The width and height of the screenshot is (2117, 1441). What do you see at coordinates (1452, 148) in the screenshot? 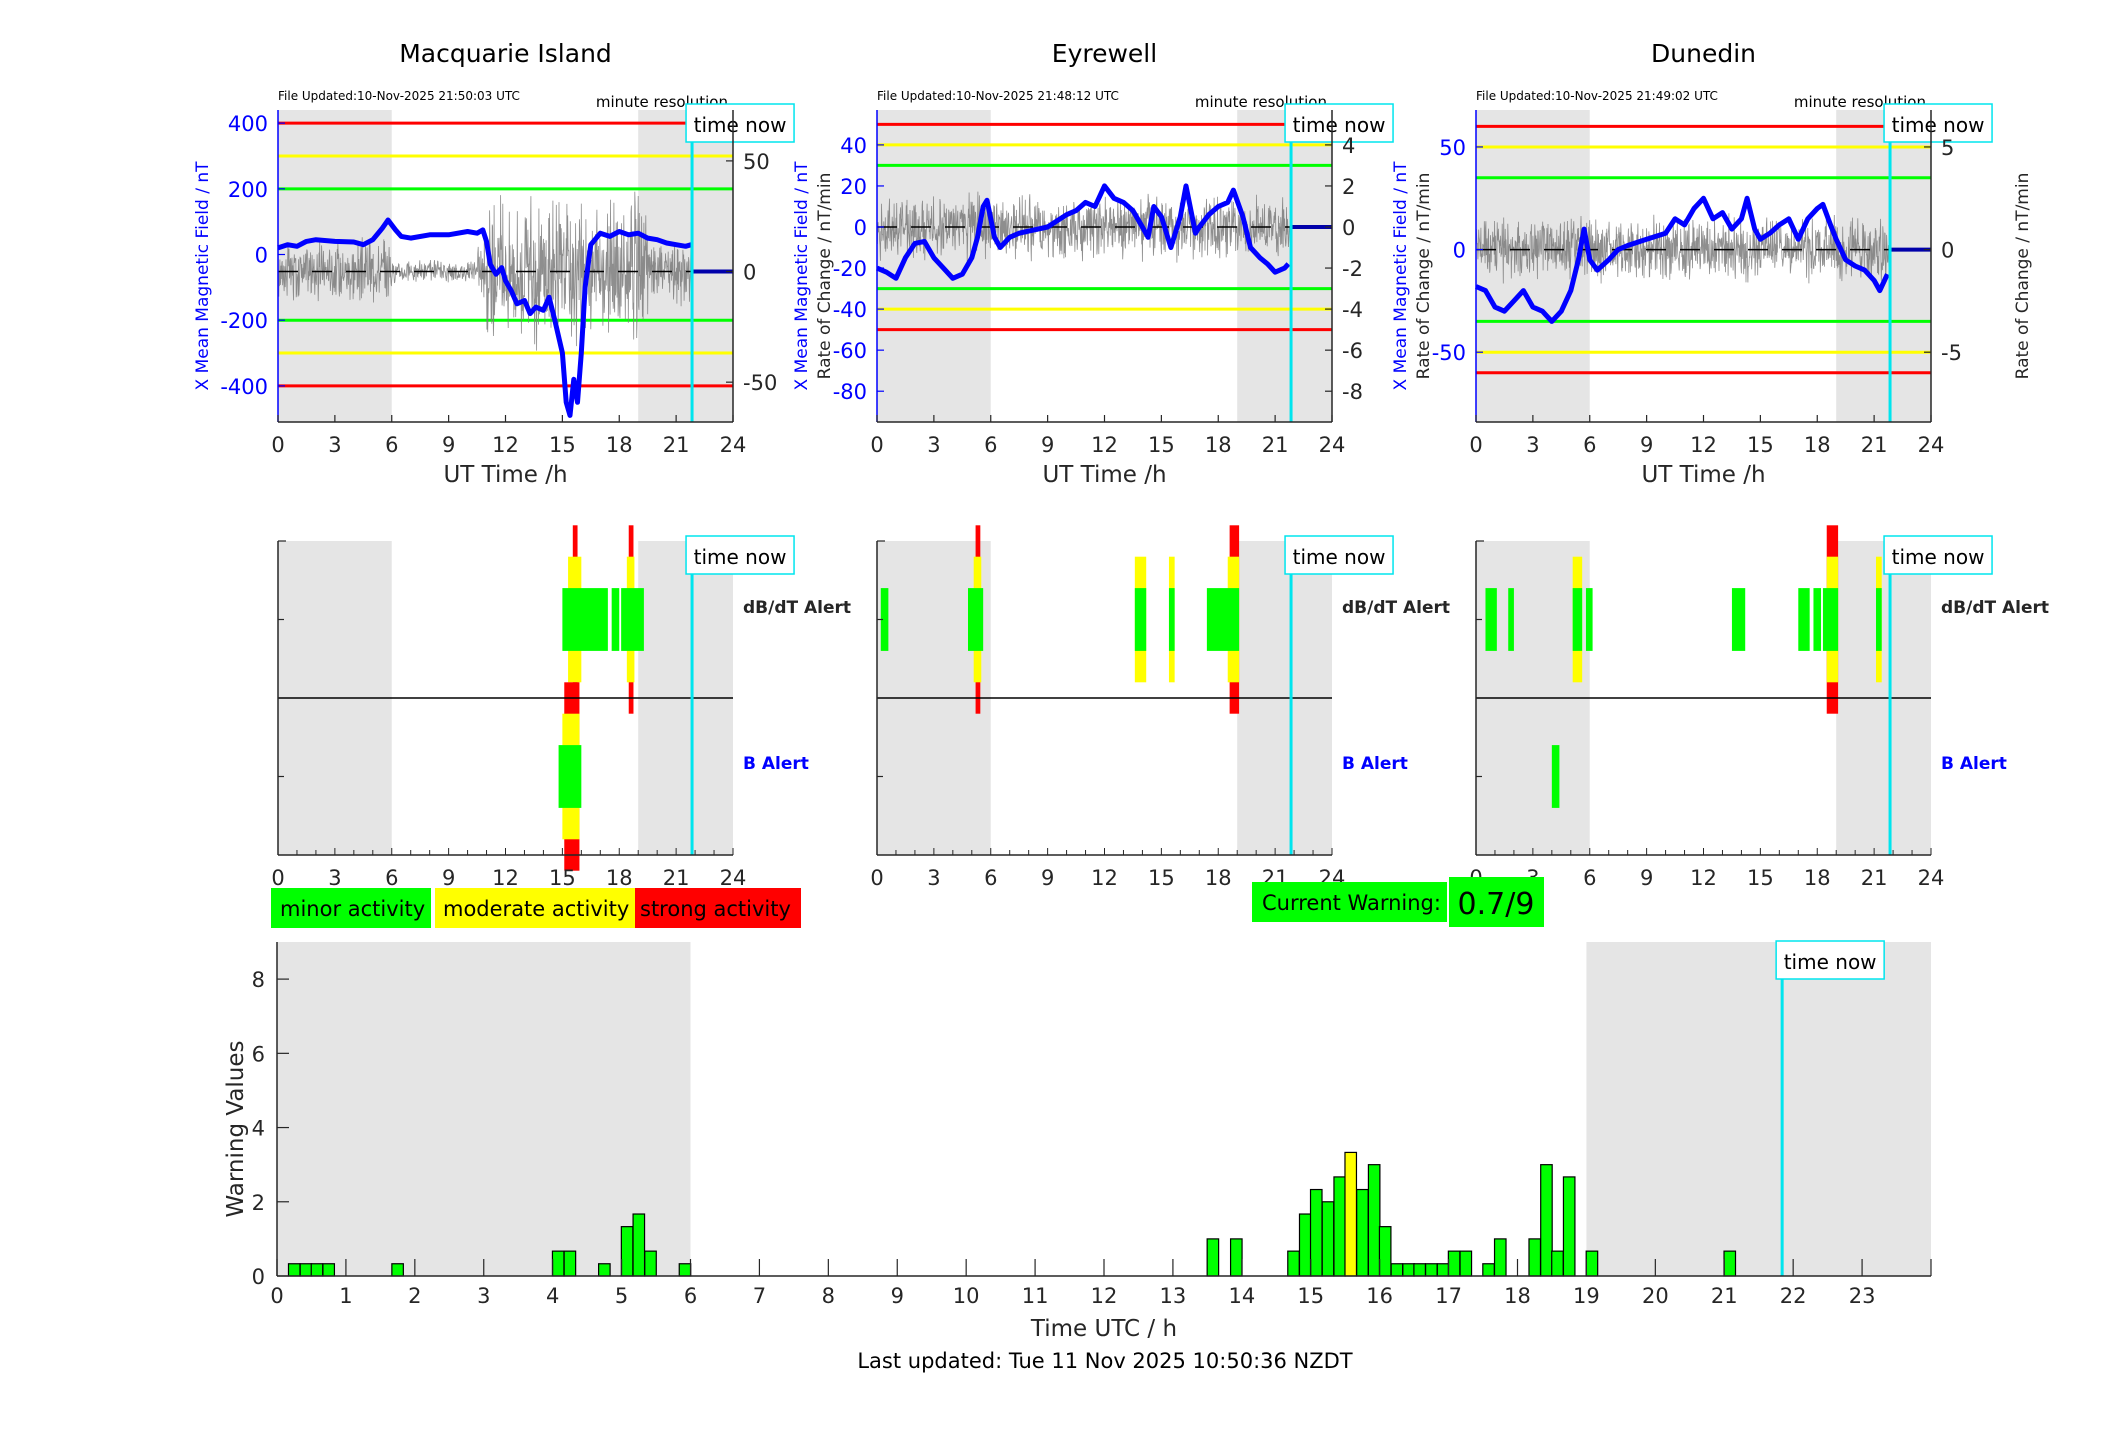
I see `left-tick-label: 50` at bounding box center [1452, 148].